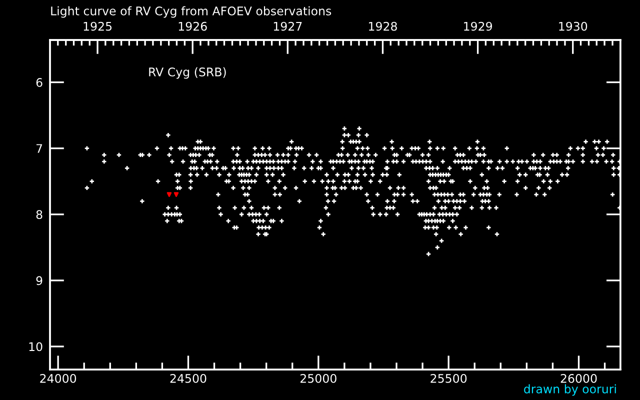  What do you see at coordinates (35, 347) in the screenshot?
I see `y-tick-label: 10` at bounding box center [35, 347].